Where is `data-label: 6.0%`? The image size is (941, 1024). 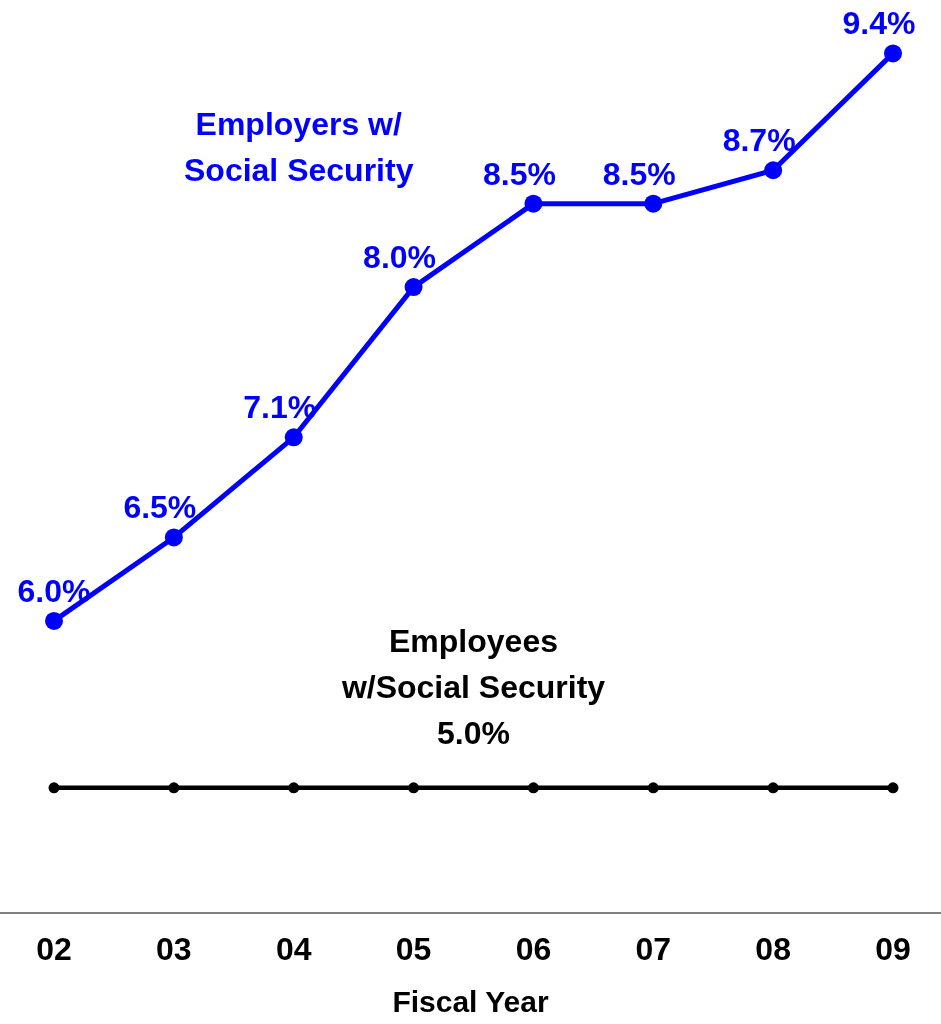
data-label: 6.0% is located at coordinates (54, 590).